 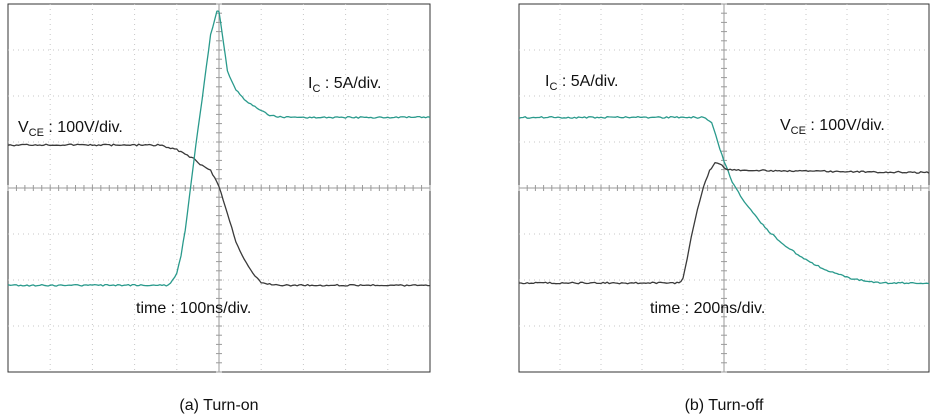 What do you see at coordinates (724, 405) in the screenshot?
I see `turnoff-caption: (b) Turn-off` at bounding box center [724, 405].